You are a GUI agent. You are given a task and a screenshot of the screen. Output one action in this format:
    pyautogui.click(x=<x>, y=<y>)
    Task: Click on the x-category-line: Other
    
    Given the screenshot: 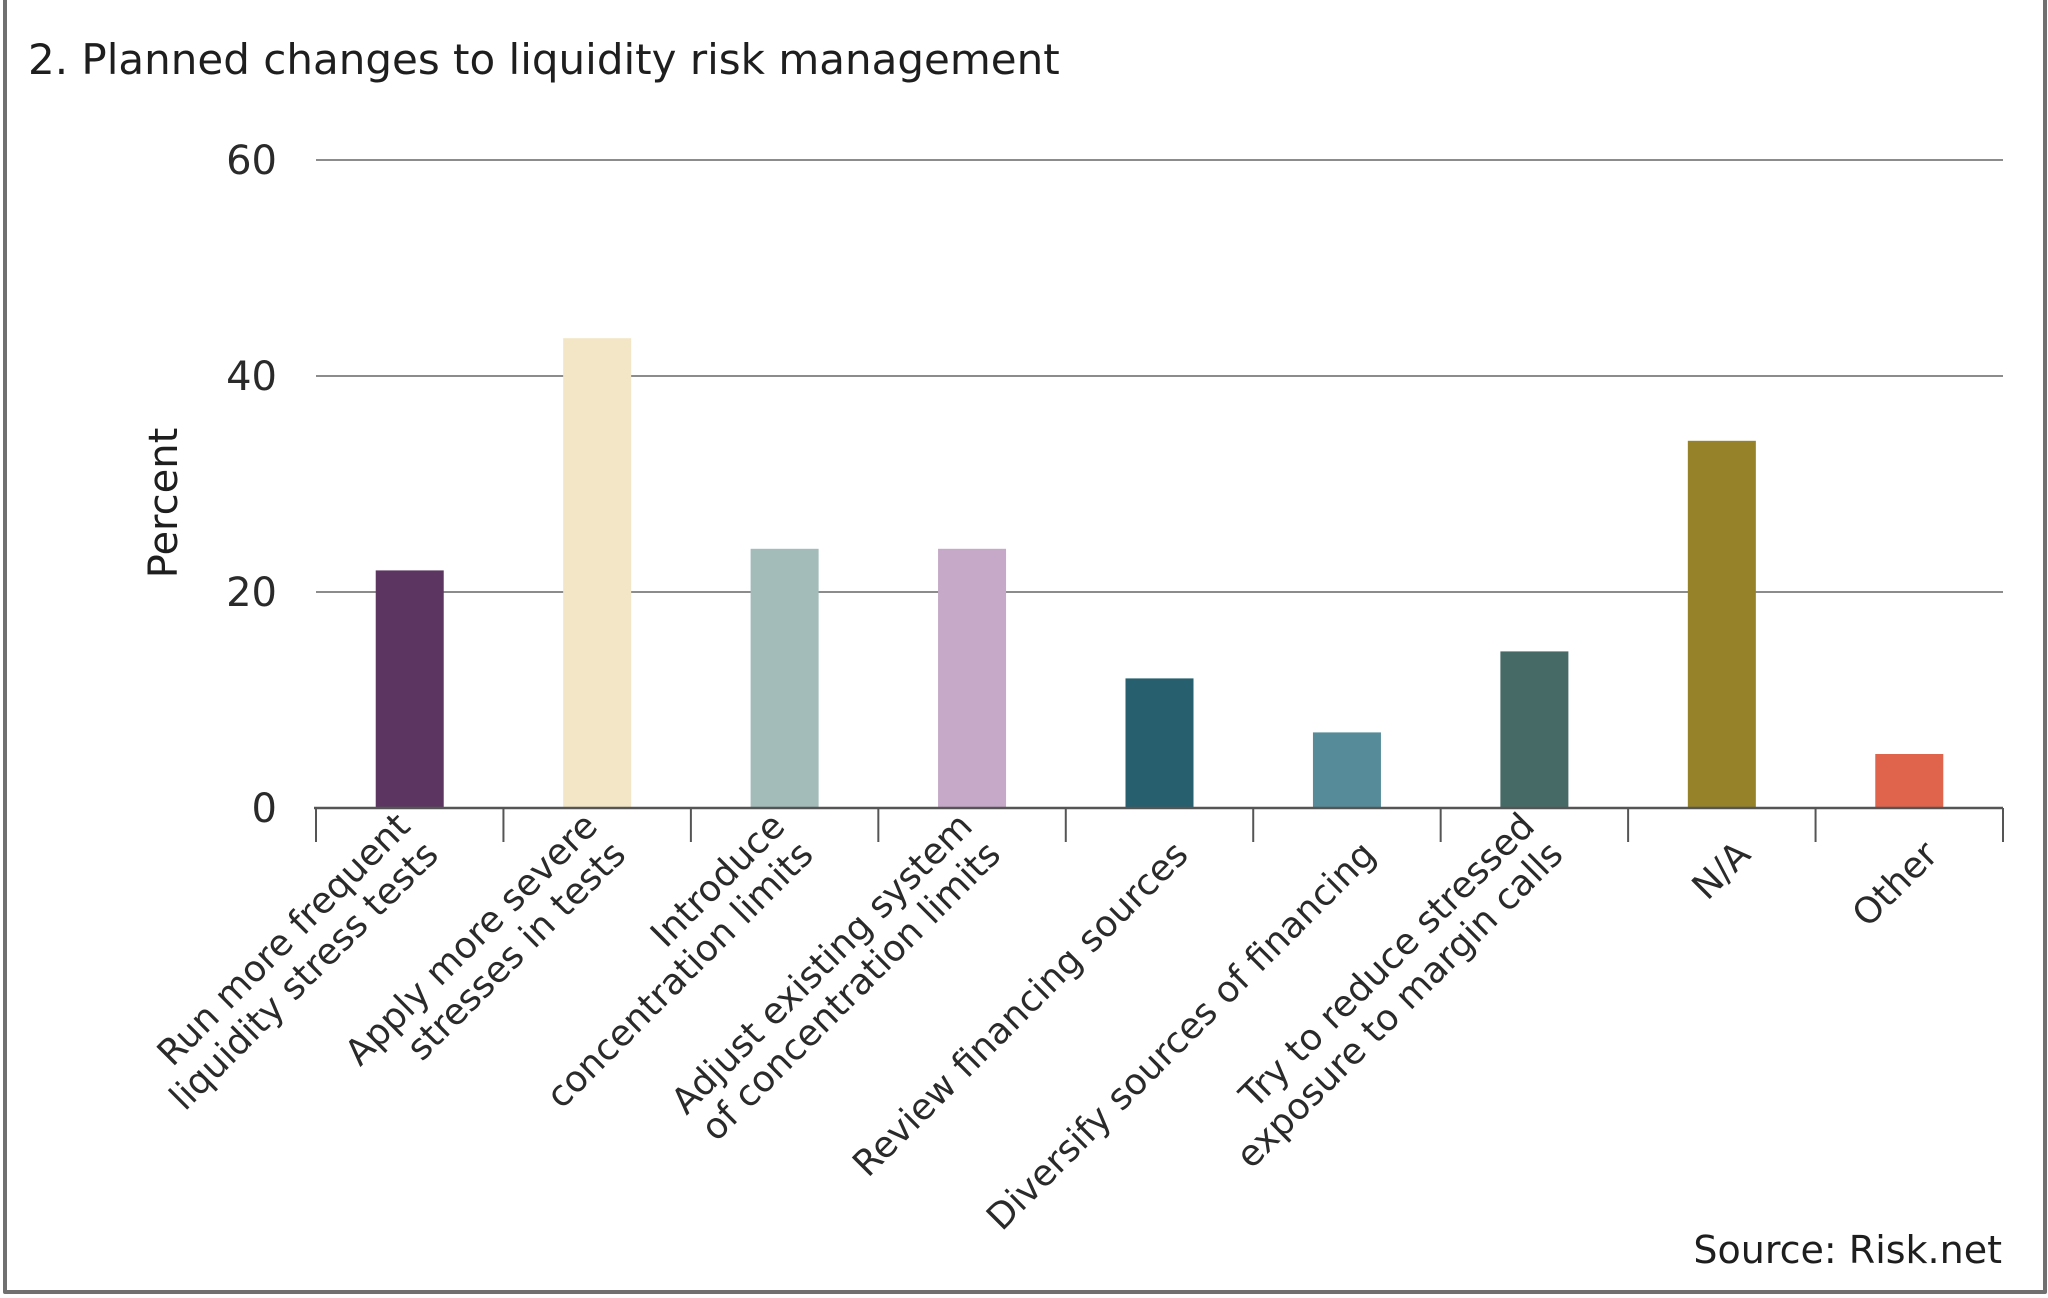 What is the action you would take?
    pyautogui.click(x=1895, y=884)
    